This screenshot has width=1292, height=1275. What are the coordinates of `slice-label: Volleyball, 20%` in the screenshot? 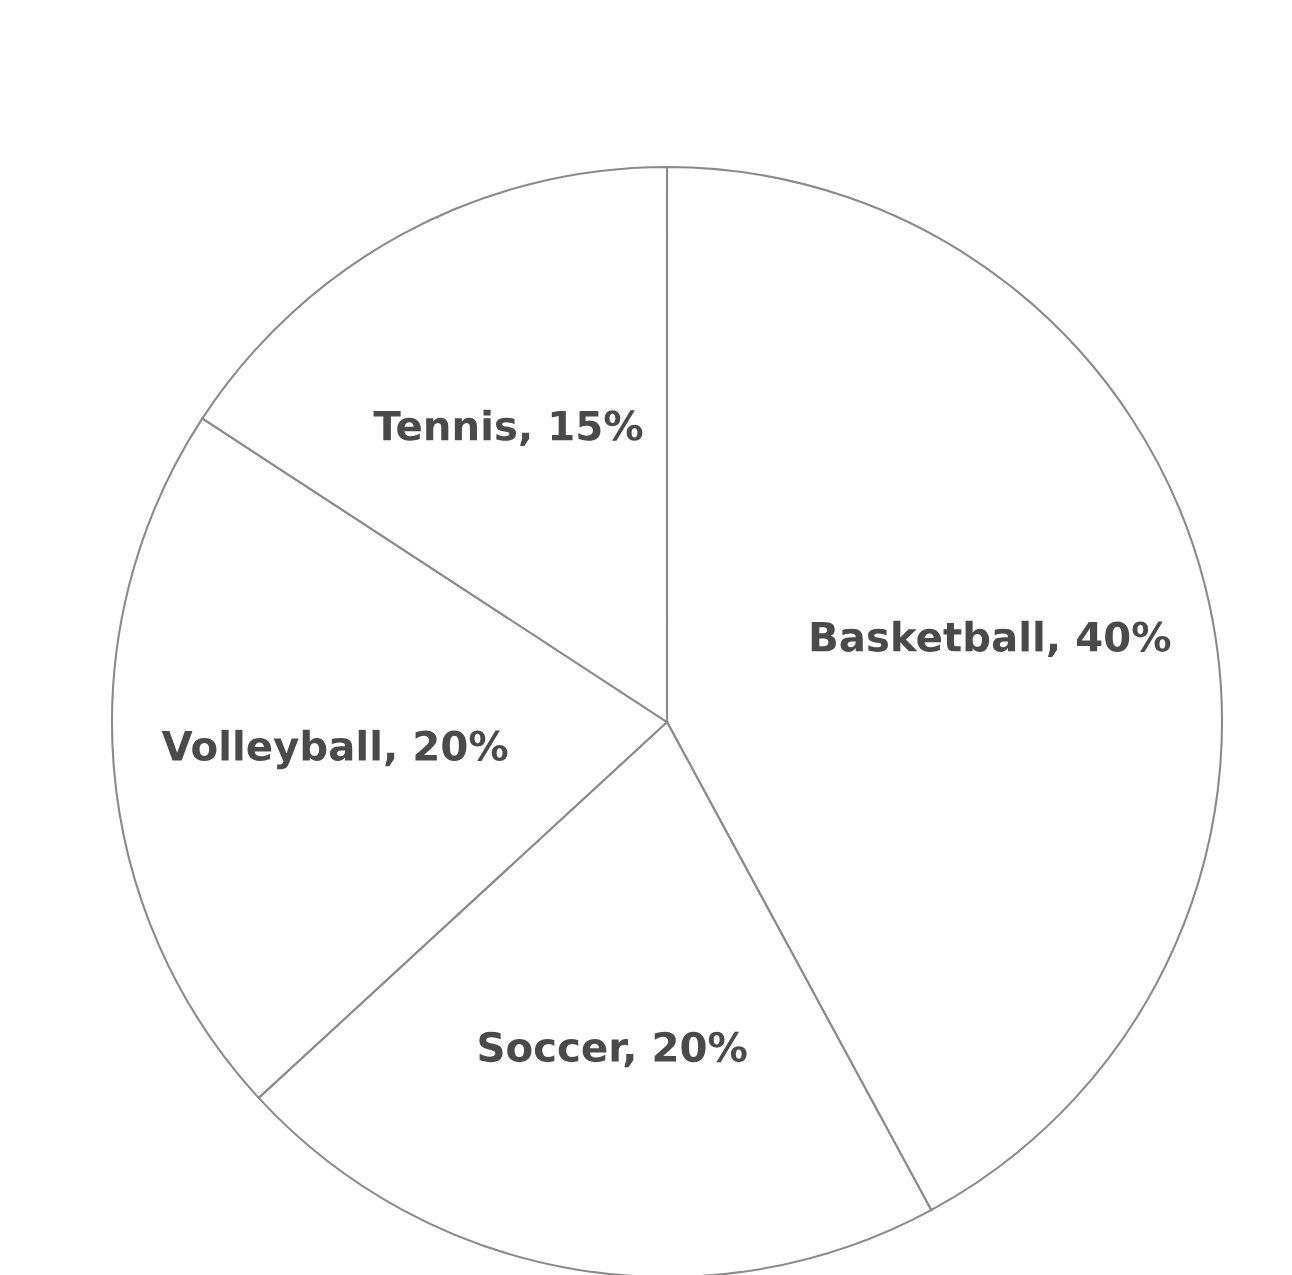 It's located at (334, 749).